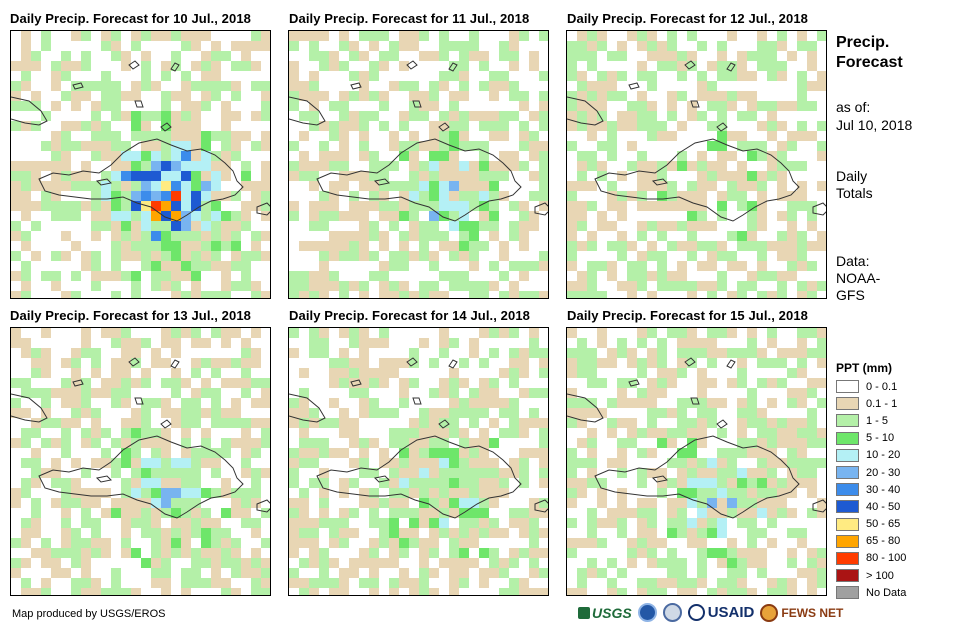  What do you see at coordinates (869, 53) in the screenshot?
I see `sidebar-title: Precip. Forecast` at bounding box center [869, 53].